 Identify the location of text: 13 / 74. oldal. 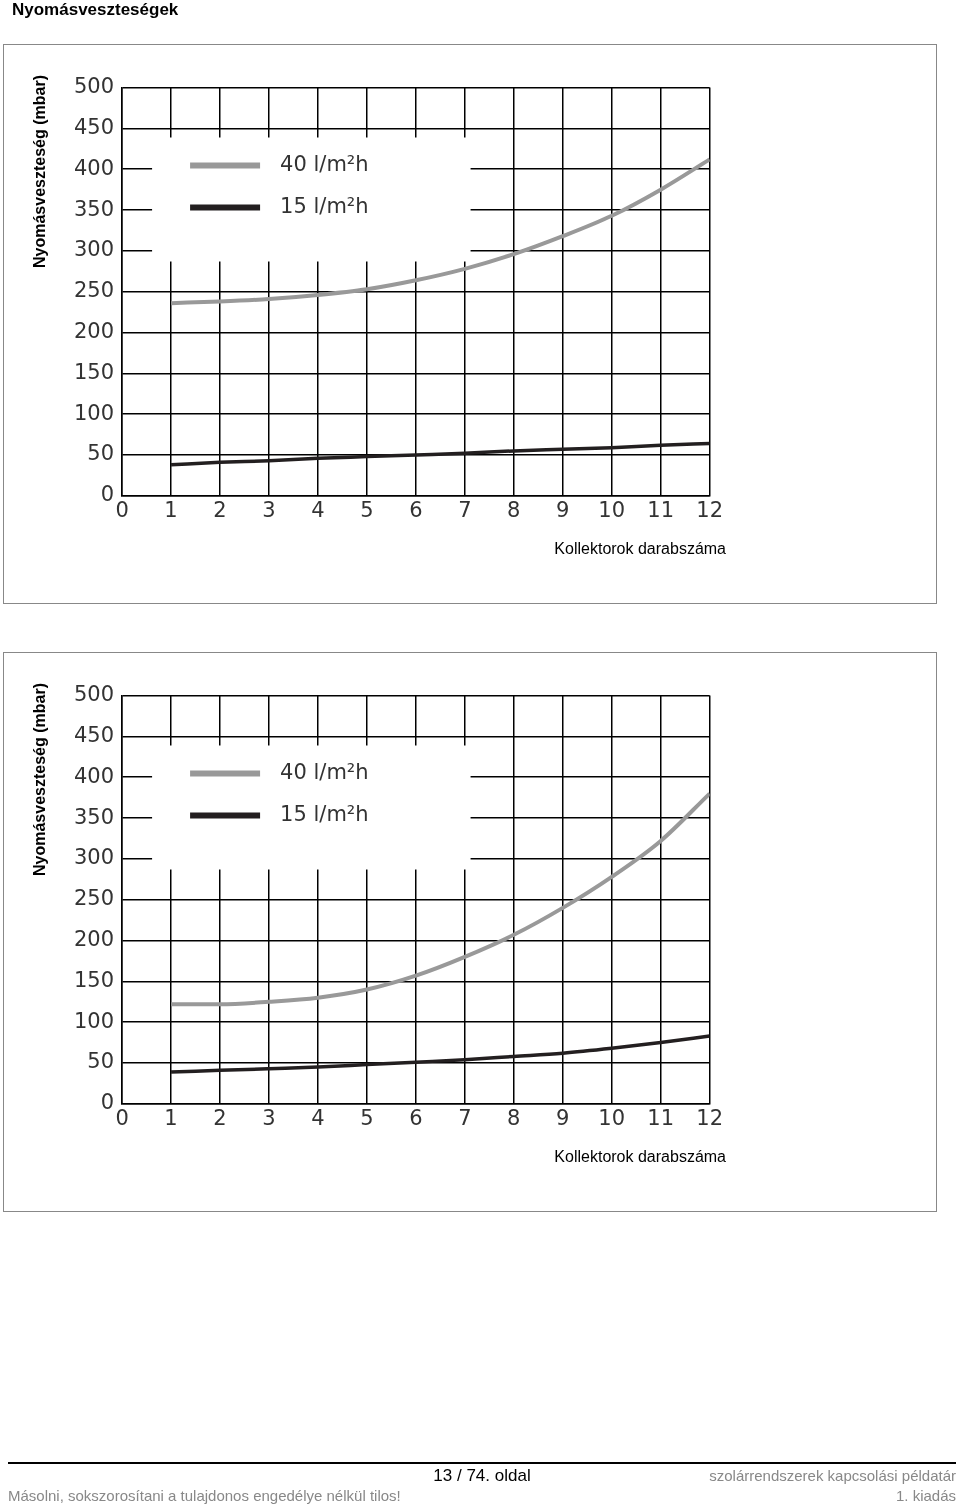
(482, 1476).